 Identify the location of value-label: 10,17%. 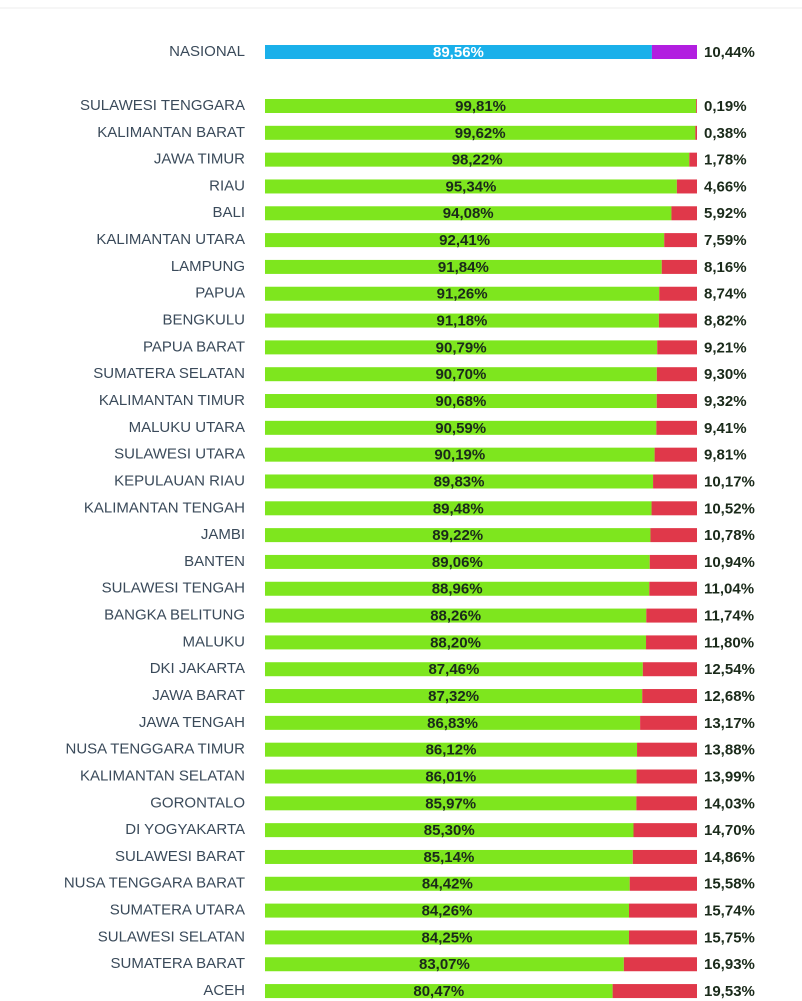
(729, 481).